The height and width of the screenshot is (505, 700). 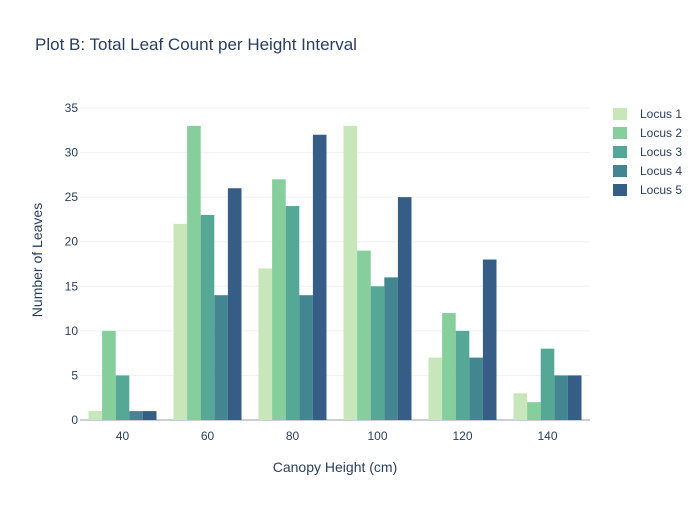 I want to click on y-tick-label: 5, so click(x=74, y=375).